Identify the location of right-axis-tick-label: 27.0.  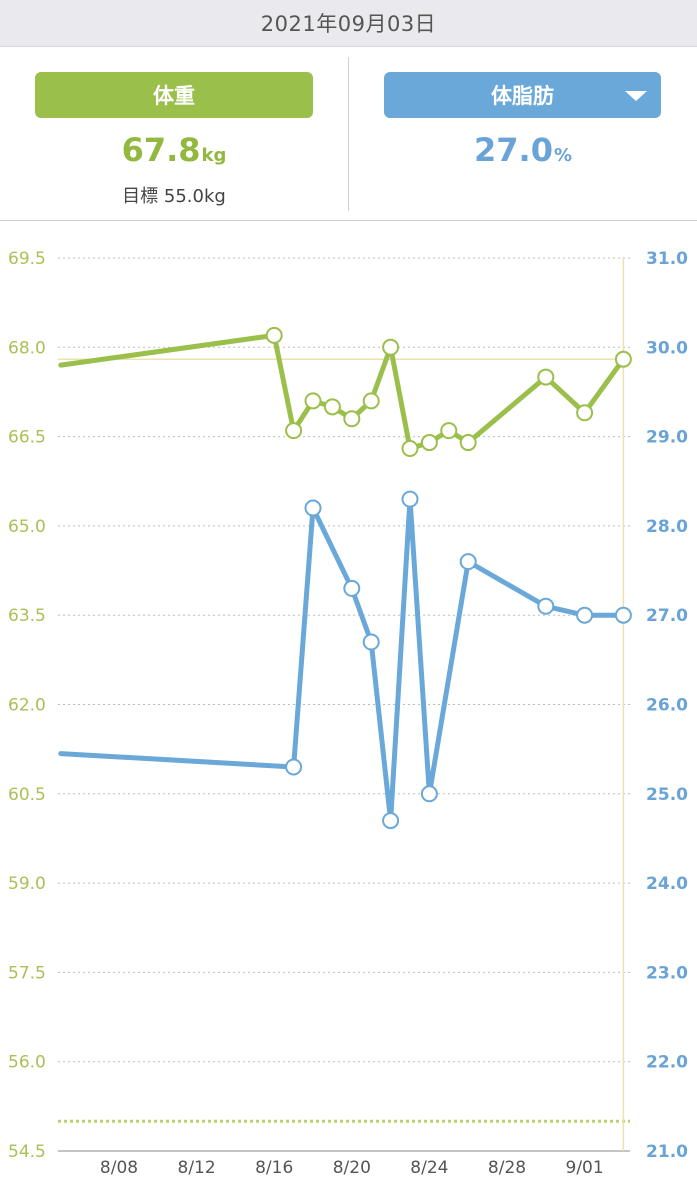
(667, 616).